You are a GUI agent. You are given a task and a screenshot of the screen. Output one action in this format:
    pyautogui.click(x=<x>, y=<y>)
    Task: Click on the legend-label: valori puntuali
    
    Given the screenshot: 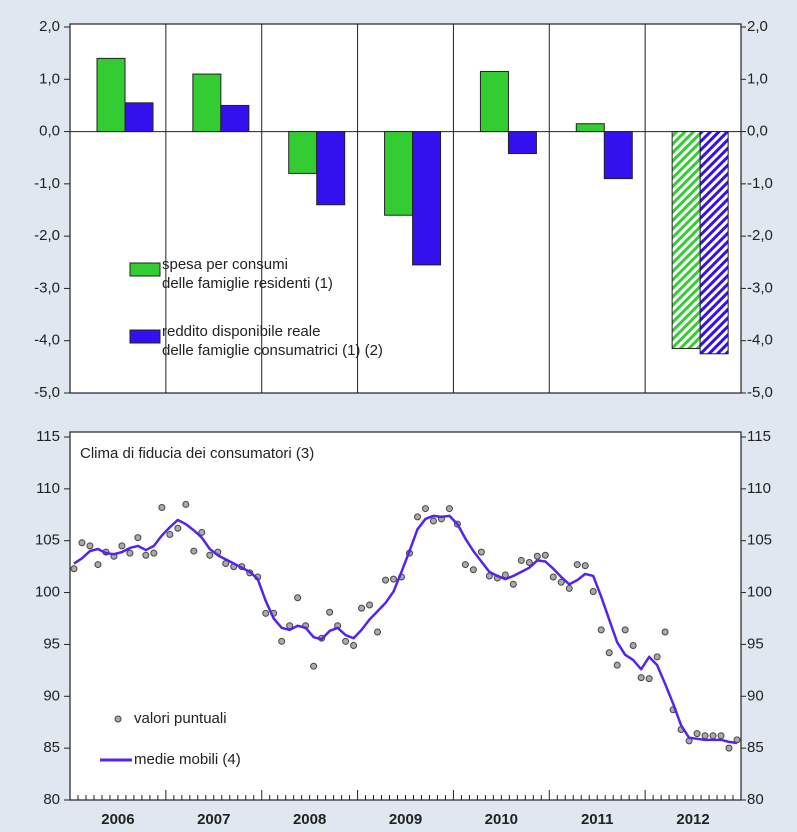 What is the action you would take?
    pyautogui.click(x=180, y=718)
    